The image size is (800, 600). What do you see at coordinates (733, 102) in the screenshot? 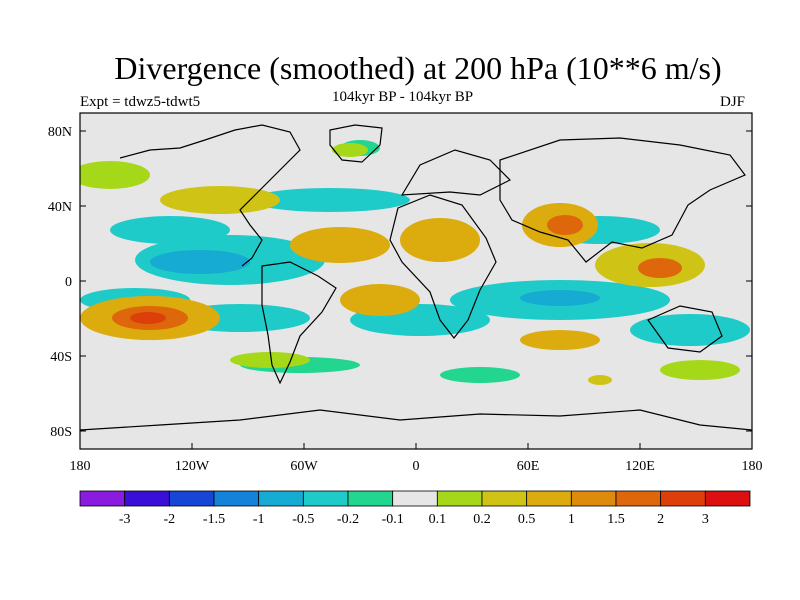
I see `season-label: DJF` at bounding box center [733, 102].